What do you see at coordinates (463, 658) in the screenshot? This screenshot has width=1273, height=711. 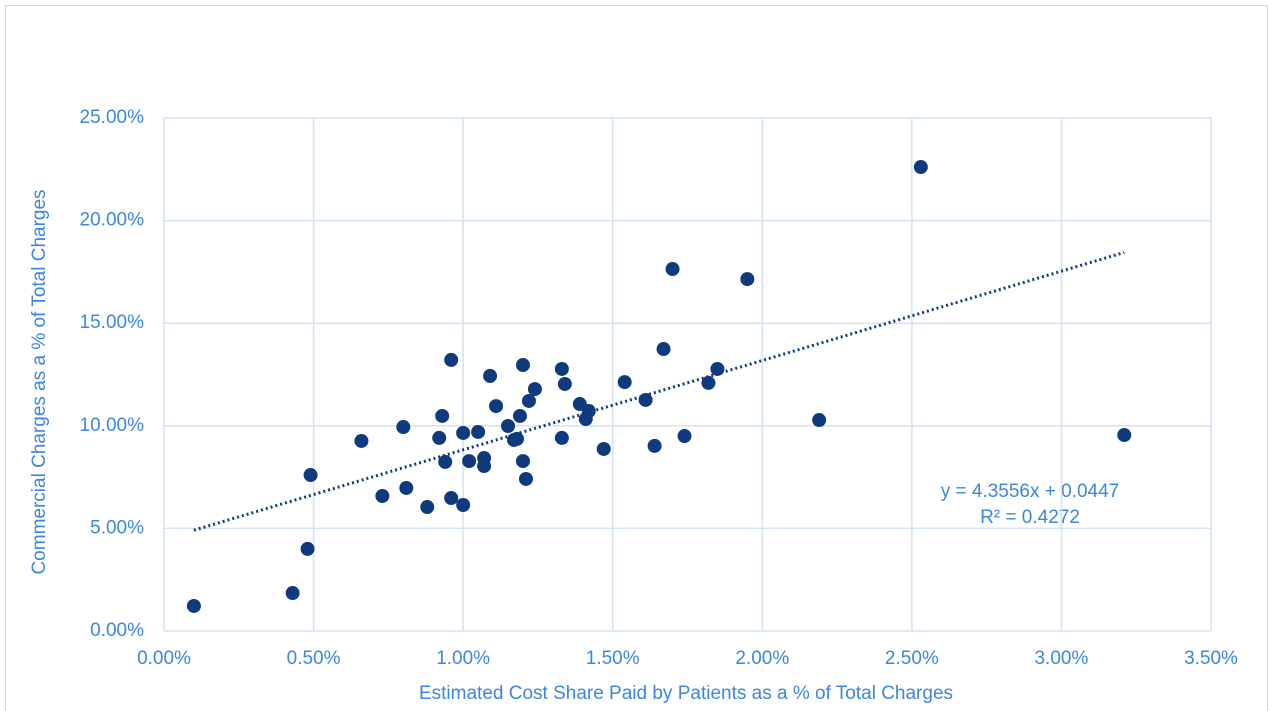 I see `x-tick-label: 1.00%` at bounding box center [463, 658].